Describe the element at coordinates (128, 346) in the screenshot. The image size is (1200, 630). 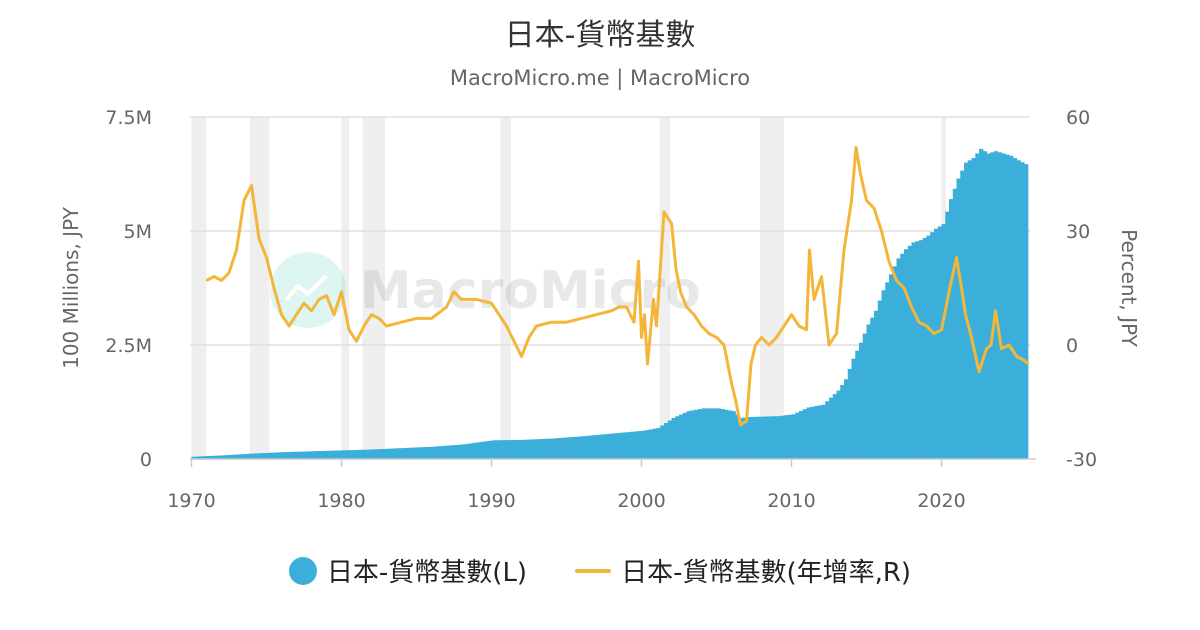
I see `y-left-tick-label: 2.5M` at that location.